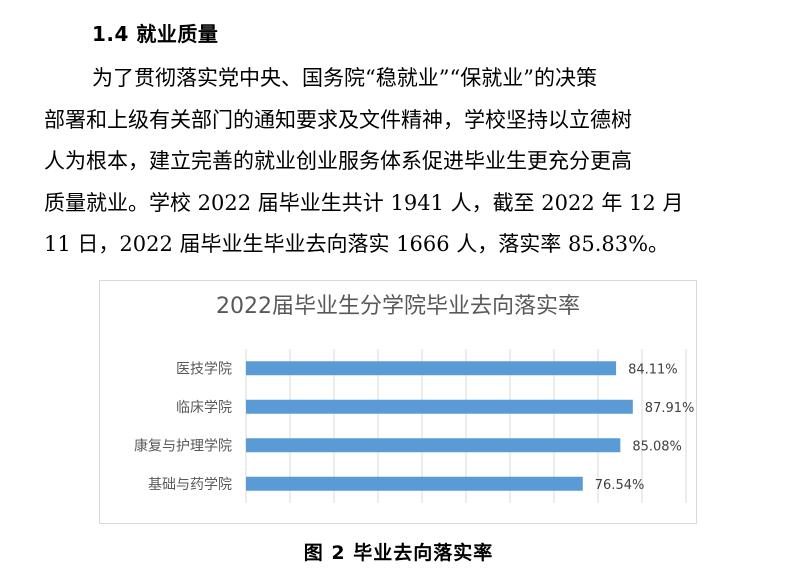 Image resolution: width=797 pixels, height=575 pixels. I want to click on paragraph-line: 人为根本，建立完善的就业创业服务体系促进毕业生更充分更高, so click(338, 161).